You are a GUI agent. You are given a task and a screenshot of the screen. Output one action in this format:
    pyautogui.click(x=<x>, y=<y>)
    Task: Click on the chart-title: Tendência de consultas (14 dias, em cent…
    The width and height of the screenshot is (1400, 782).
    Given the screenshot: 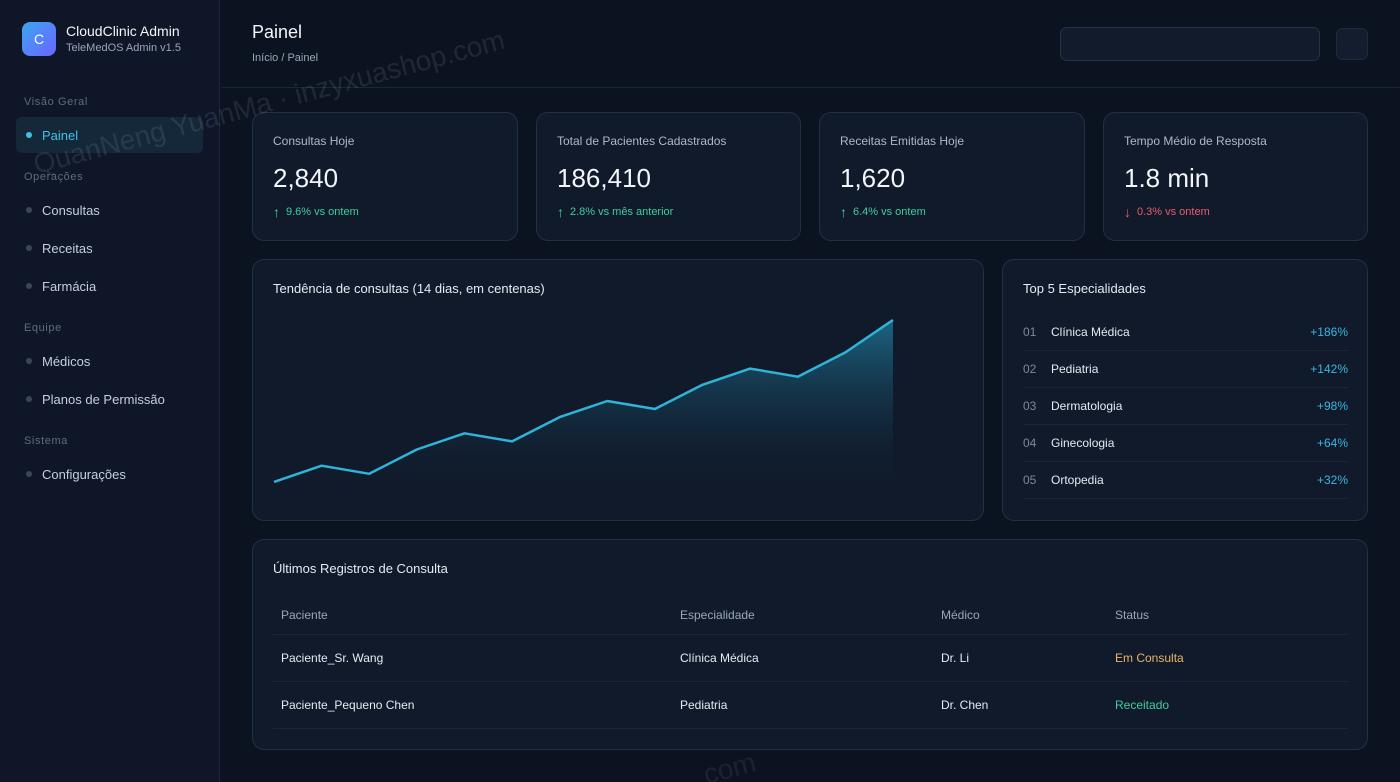 What is the action you would take?
    pyautogui.click(x=409, y=288)
    